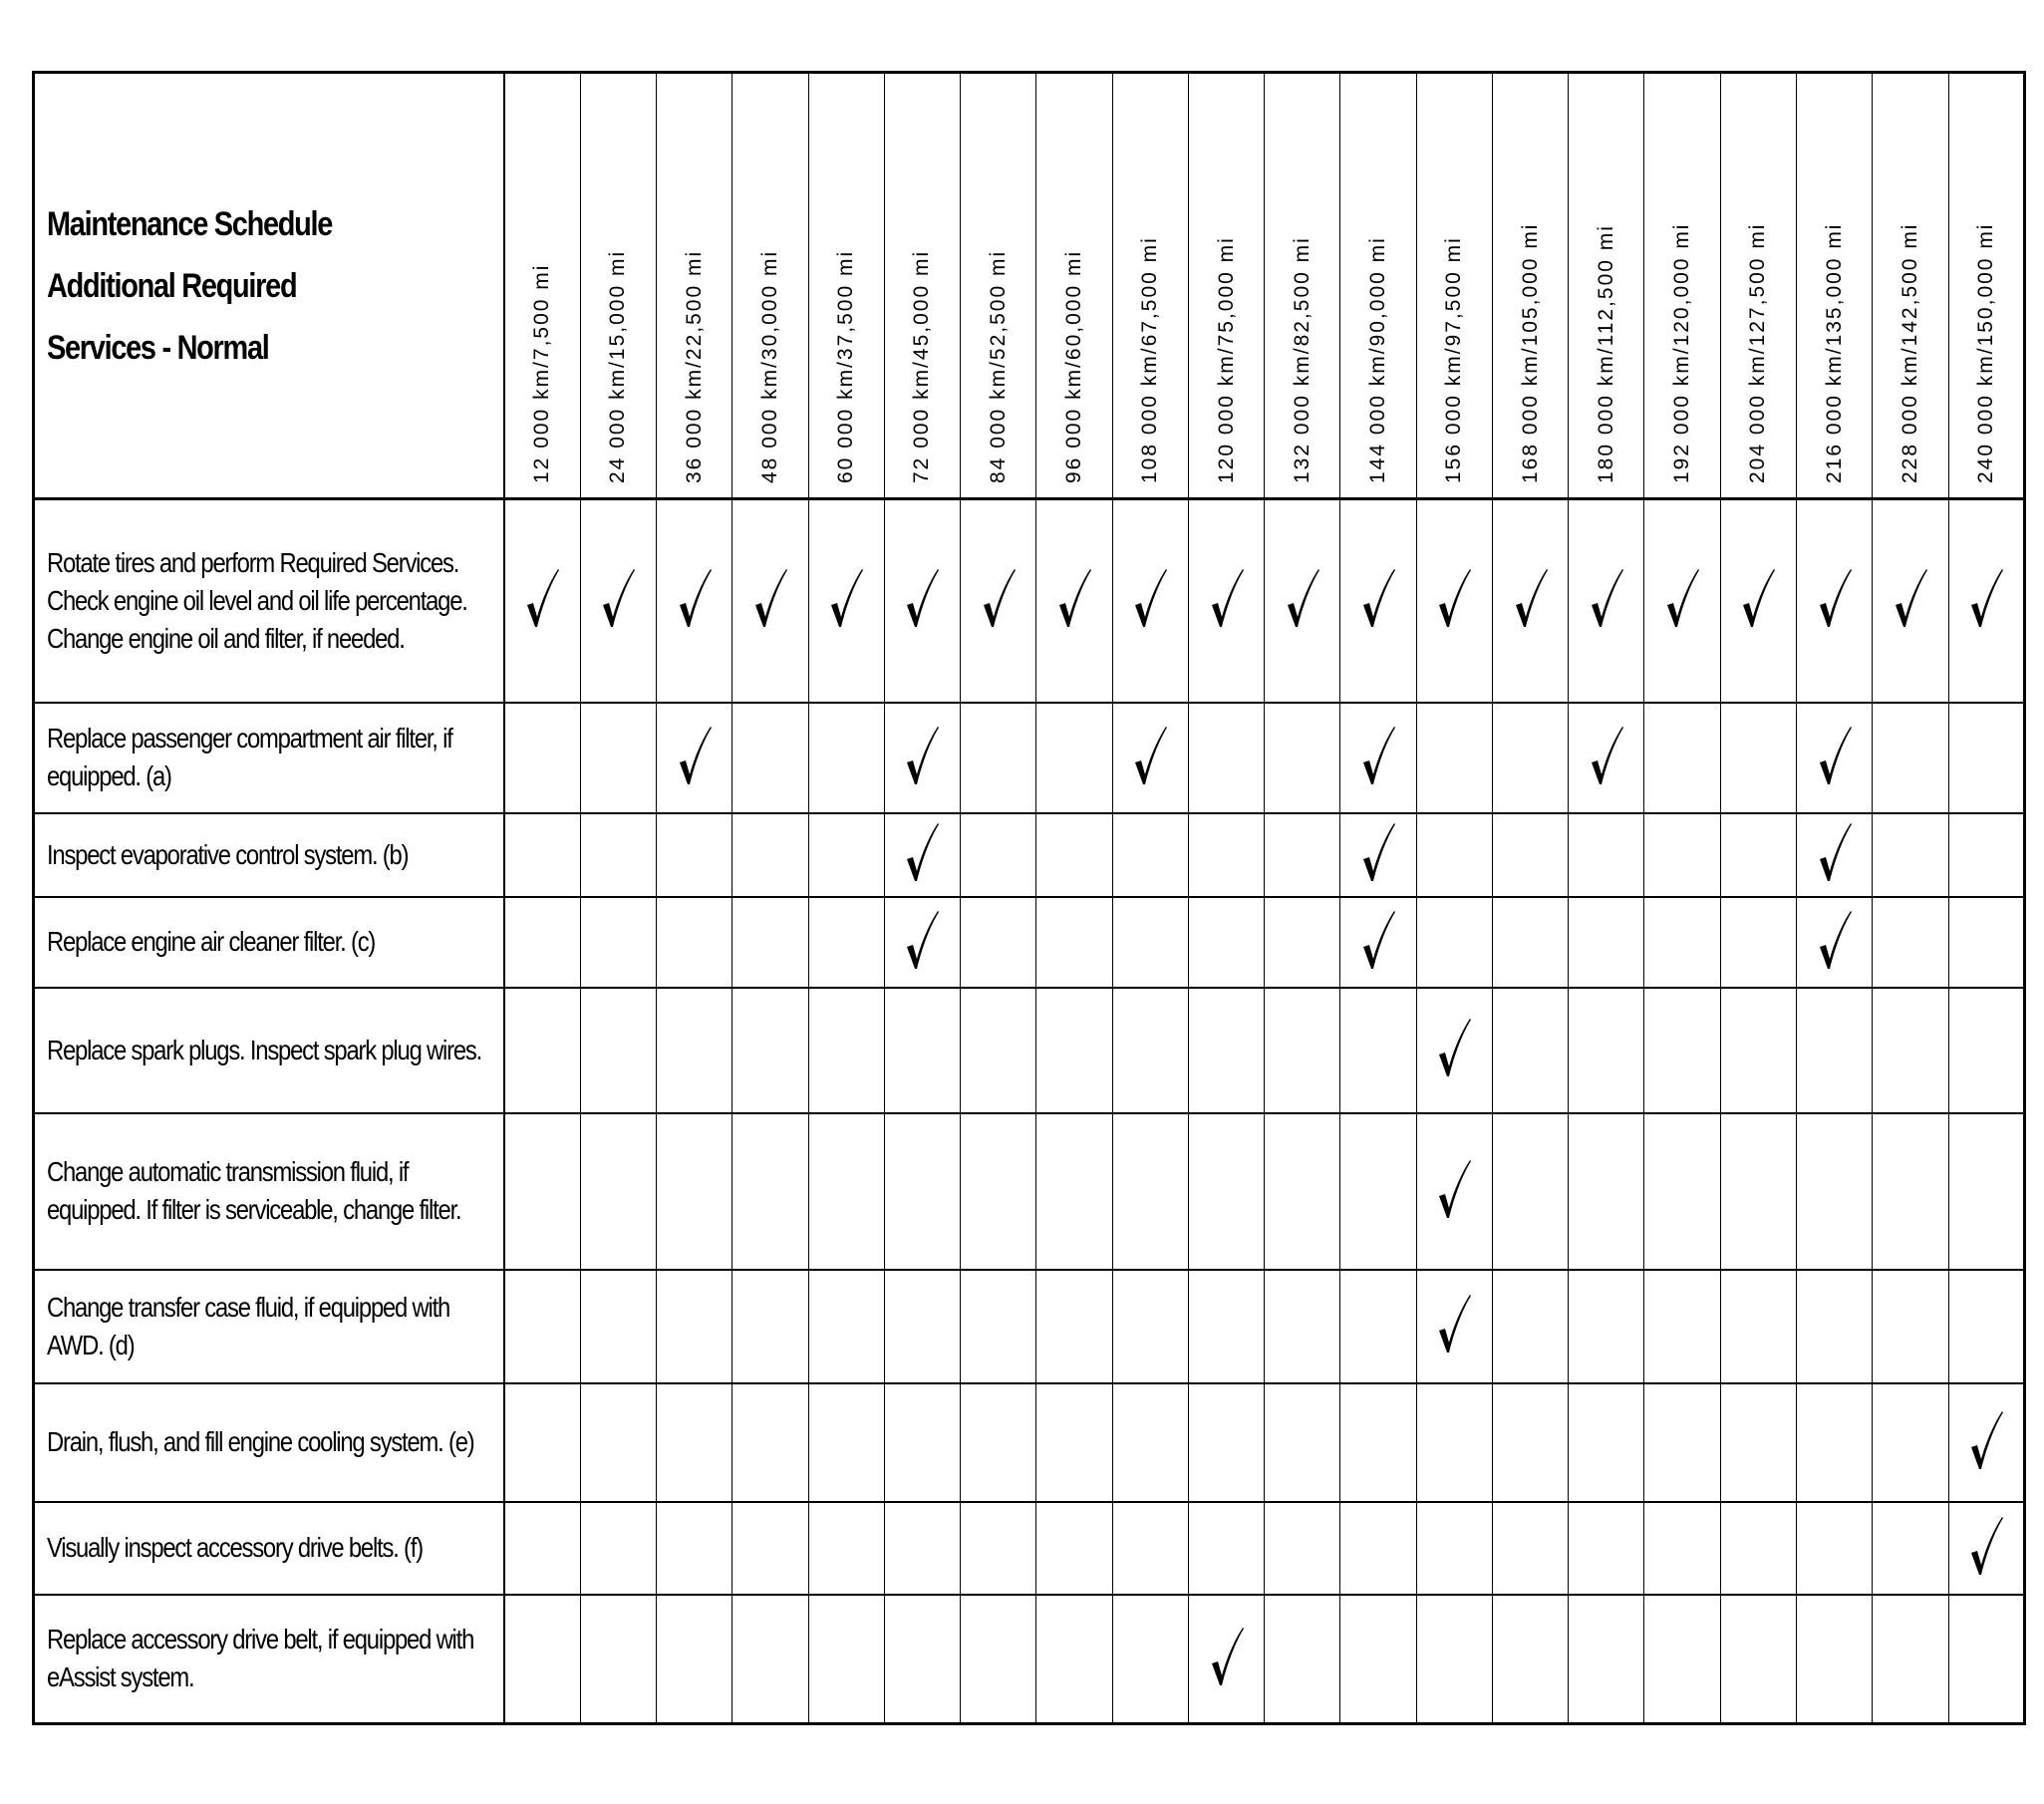 The image size is (2044, 1804). I want to click on title-line: Services - Normal, so click(158, 348).